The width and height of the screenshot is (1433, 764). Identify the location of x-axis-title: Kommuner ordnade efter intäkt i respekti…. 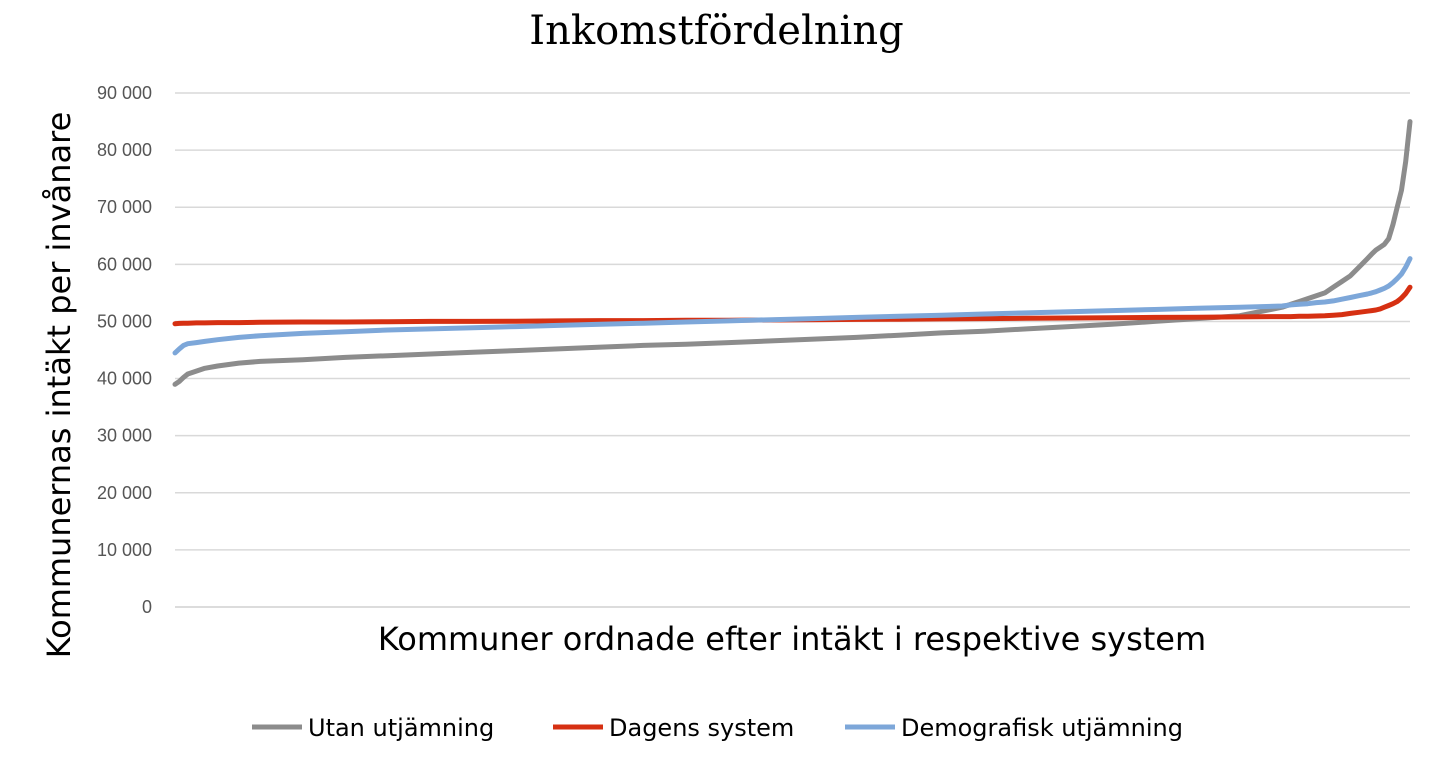
(792, 639).